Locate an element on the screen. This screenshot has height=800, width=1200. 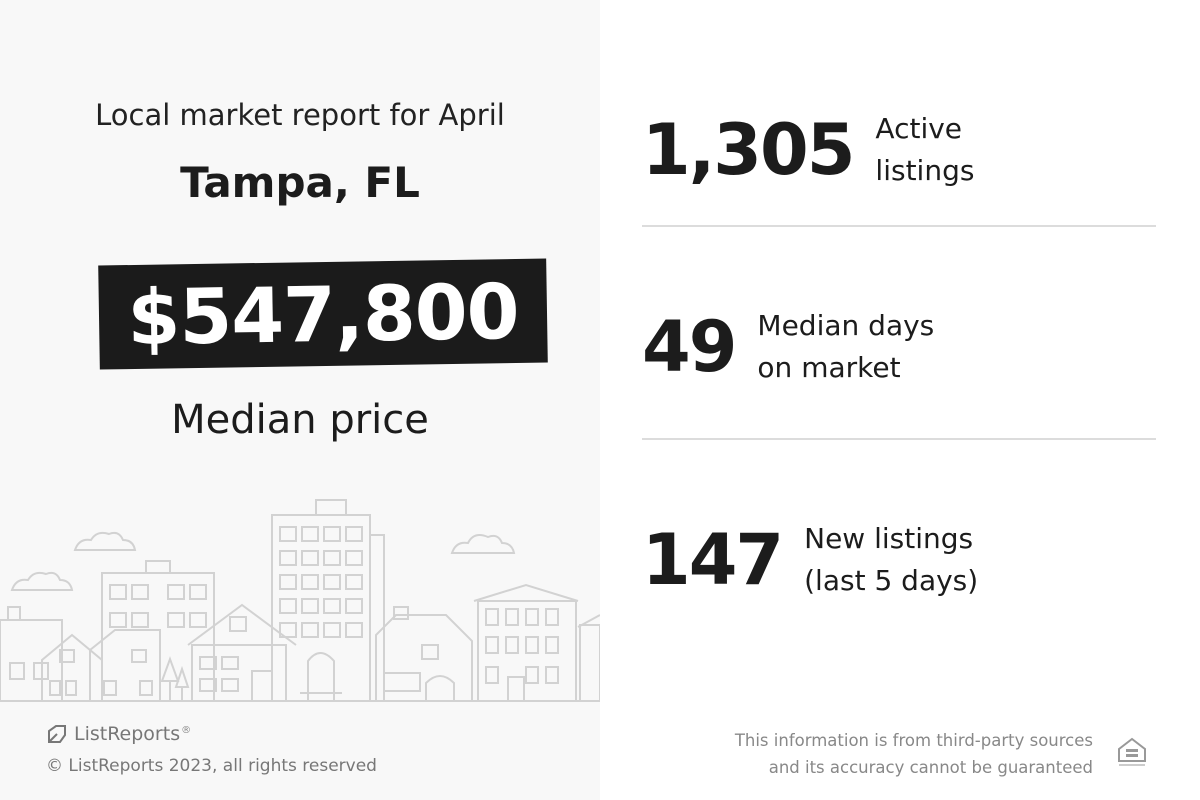
copyright-text: © ListReports 2023, all rights reserved is located at coordinates (211, 766).